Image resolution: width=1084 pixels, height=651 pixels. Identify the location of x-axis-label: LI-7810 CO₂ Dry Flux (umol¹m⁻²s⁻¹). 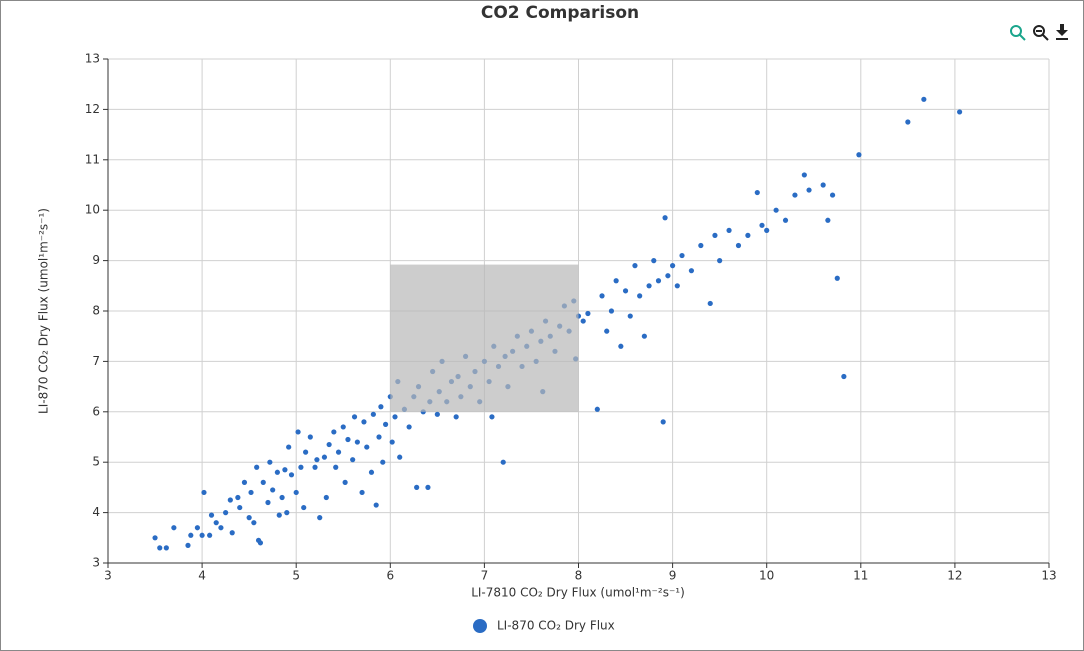
(578, 593).